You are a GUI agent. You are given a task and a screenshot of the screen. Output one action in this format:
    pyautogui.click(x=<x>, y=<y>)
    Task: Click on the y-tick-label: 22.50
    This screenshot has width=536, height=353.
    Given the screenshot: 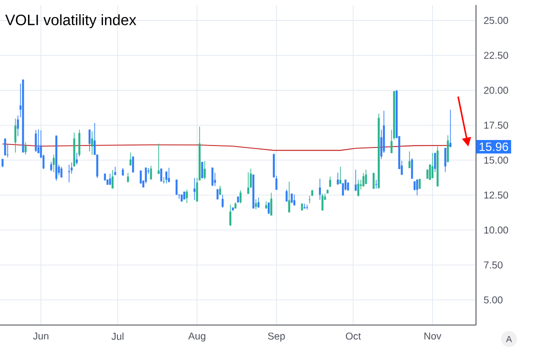 What is the action you would take?
    pyautogui.click(x=496, y=55)
    